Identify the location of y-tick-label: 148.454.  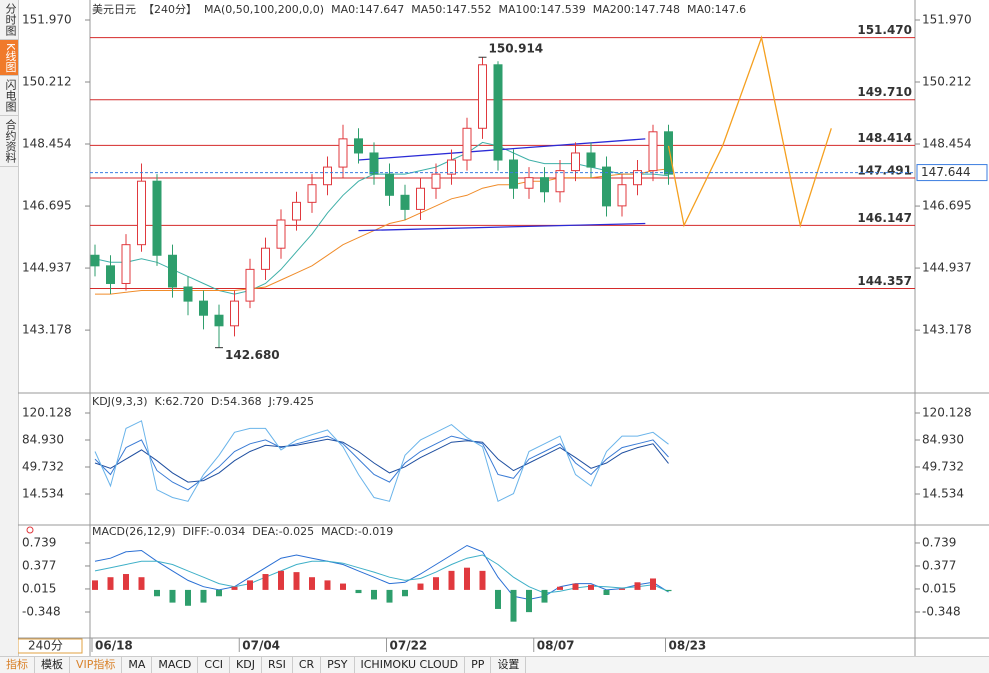
(947, 144).